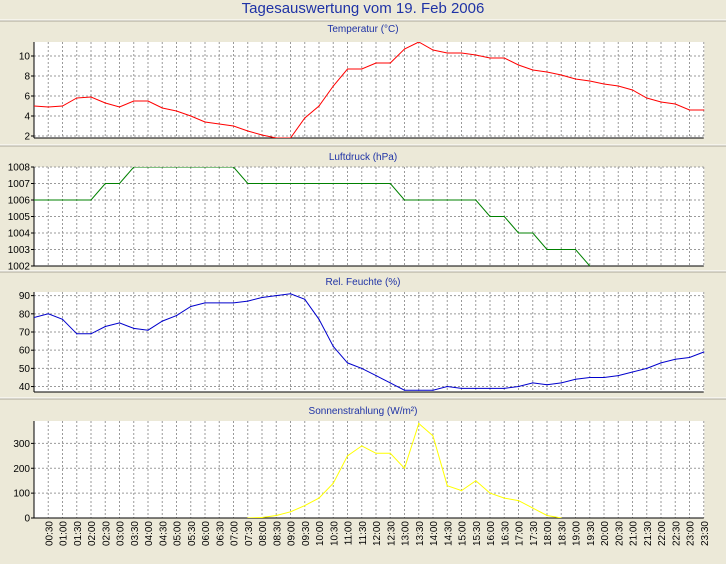 The width and height of the screenshot is (726, 564). Describe the element at coordinates (27, 519) in the screenshot. I see `y-tick-label: 0` at that location.